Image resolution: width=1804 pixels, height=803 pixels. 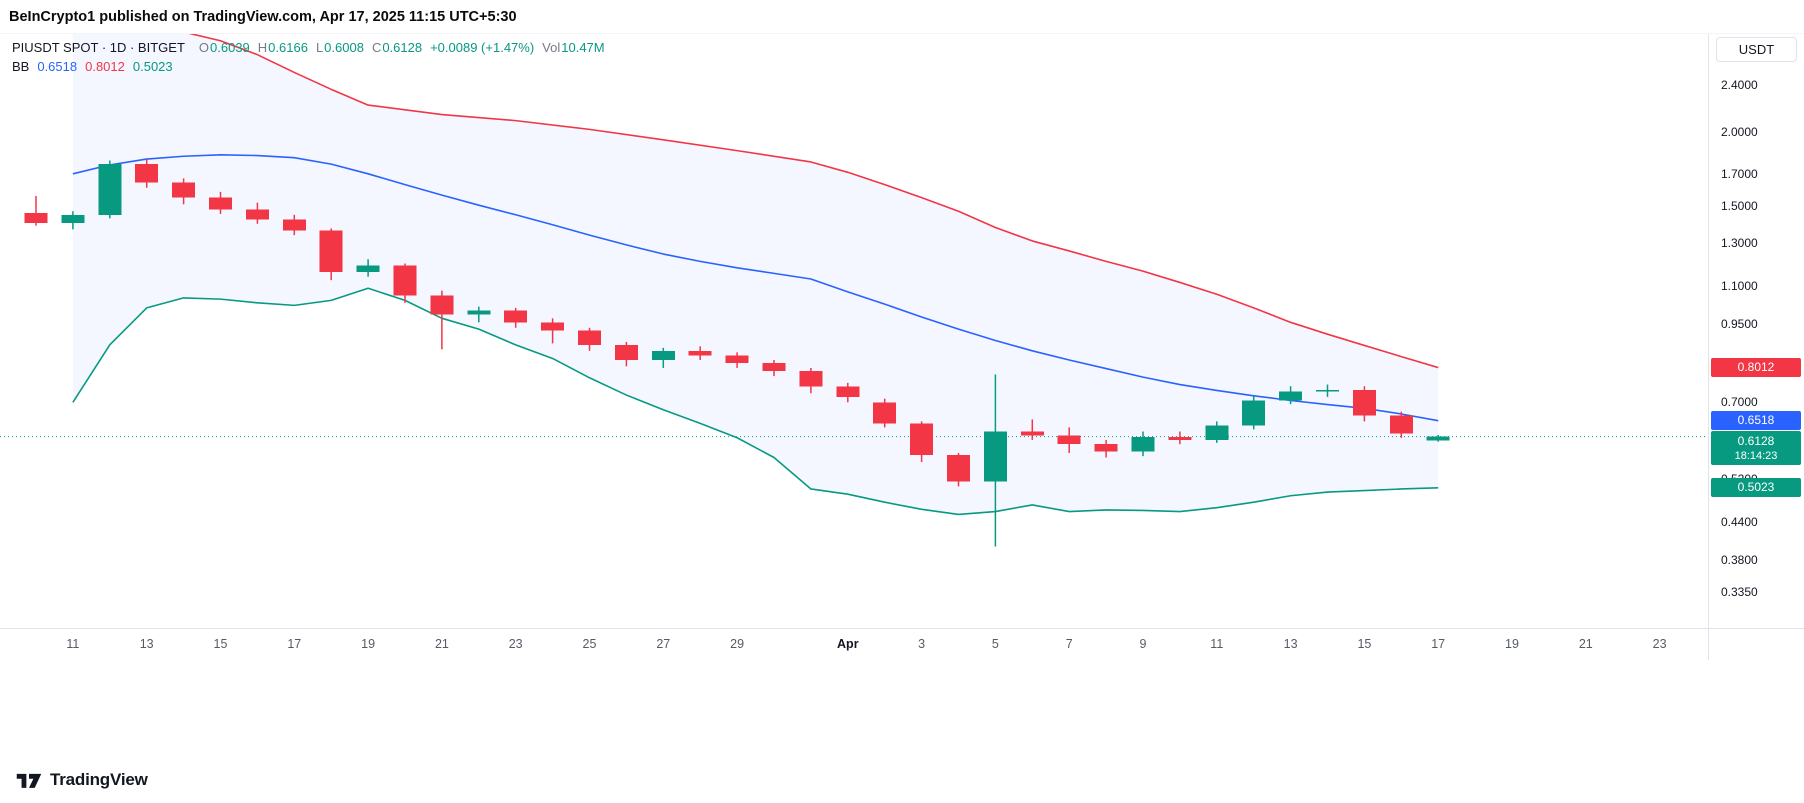 I want to click on price-tick: 2.0000, so click(x=1739, y=131).